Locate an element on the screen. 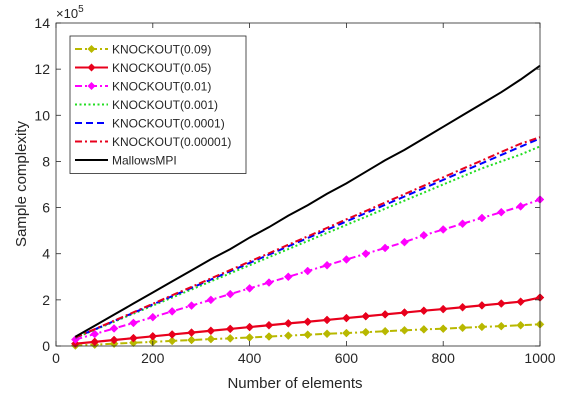 This screenshot has height=396, width=566. x-tick-label-4: 800 is located at coordinates (444, 358).